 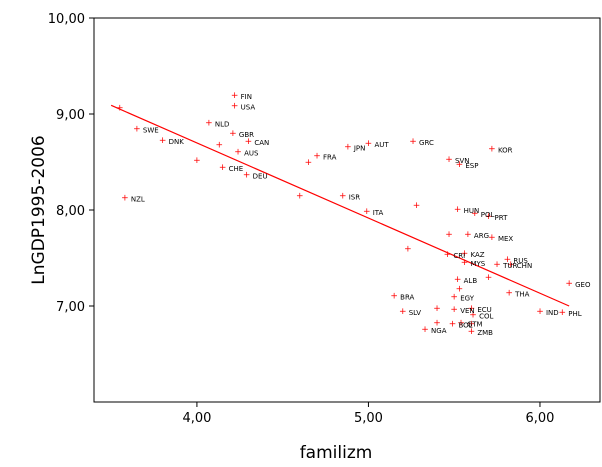 What do you see at coordinates (138, 200) in the screenshot?
I see `data-point-label: NZL` at bounding box center [138, 200].